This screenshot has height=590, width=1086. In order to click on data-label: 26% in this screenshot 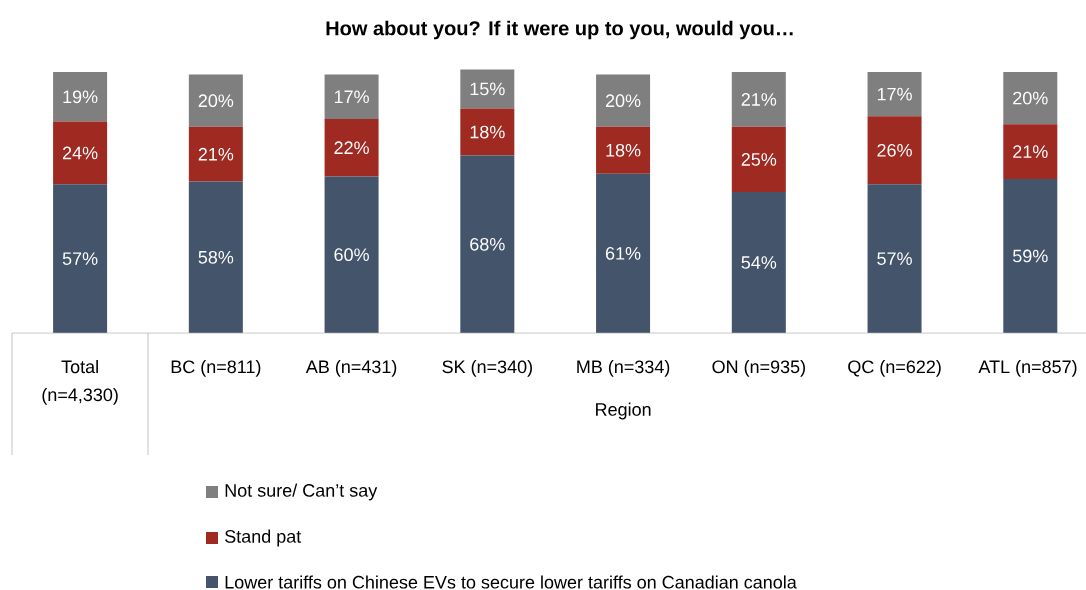, I will do `click(894, 150)`.